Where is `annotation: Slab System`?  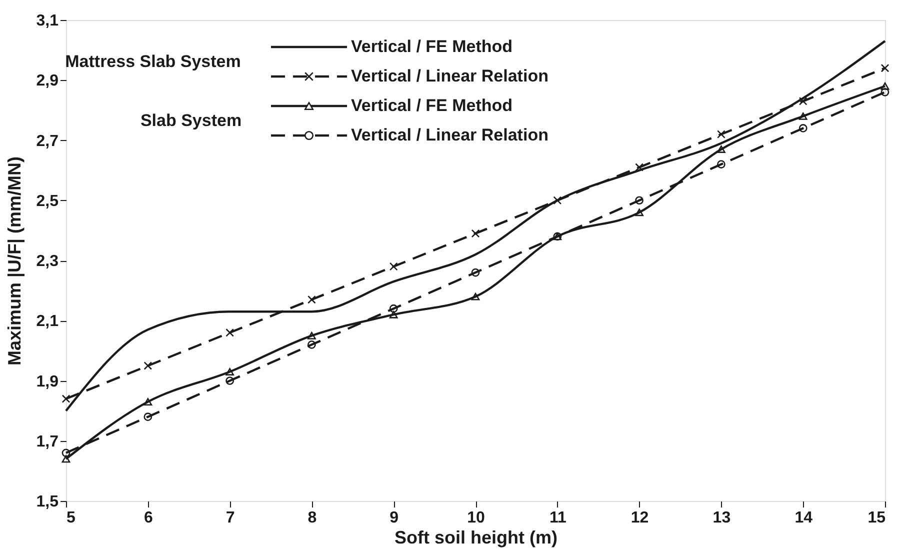 annotation: Slab System is located at coordinates (191, 120).